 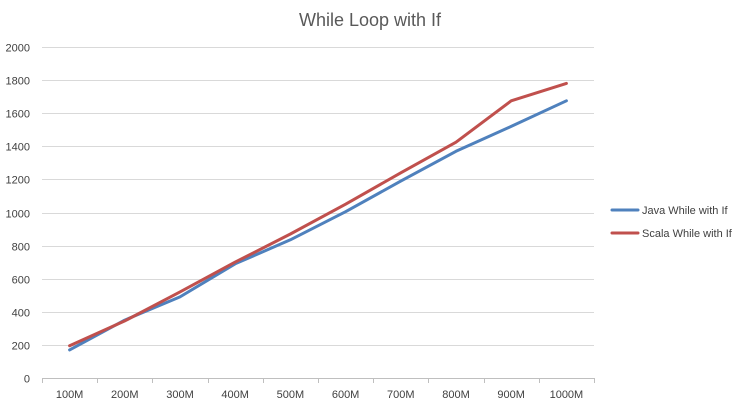 I want to click on y-tick-label: 1400, so click(x=18, y=148).